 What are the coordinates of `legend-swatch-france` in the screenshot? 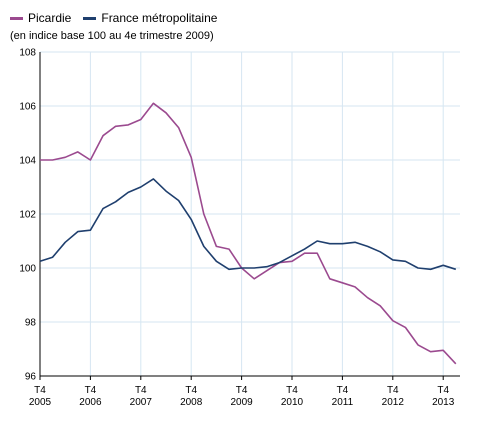 It's located at (90, 18).